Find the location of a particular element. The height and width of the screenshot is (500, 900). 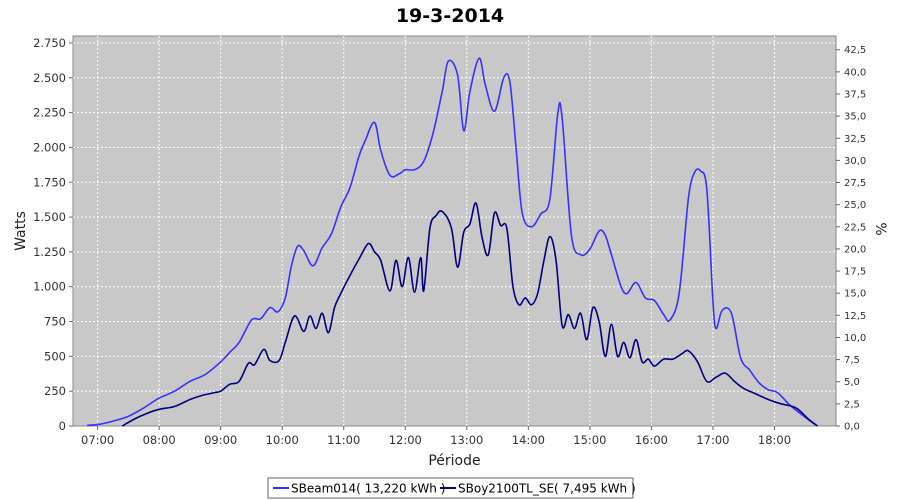

x-tick-label: 10:00 is located at coordinates (282, 440).